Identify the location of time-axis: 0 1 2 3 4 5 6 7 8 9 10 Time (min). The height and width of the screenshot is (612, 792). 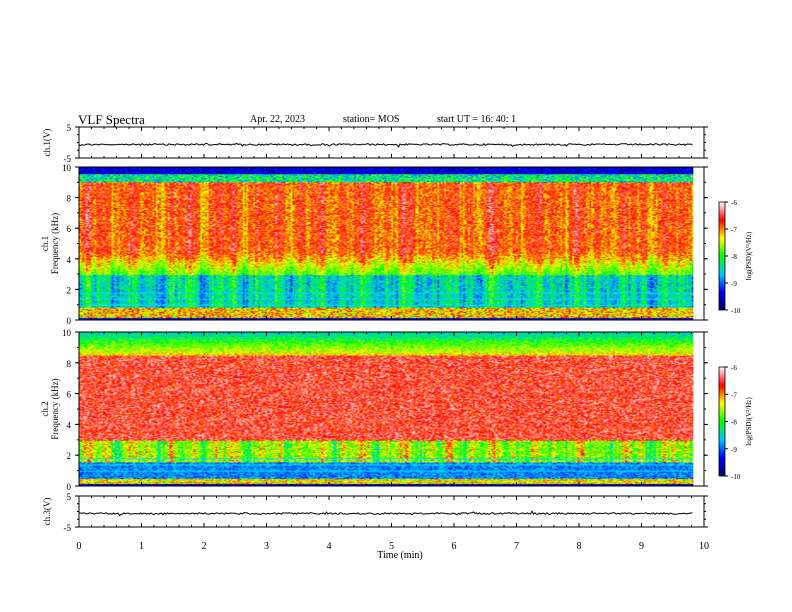
(393, 551).